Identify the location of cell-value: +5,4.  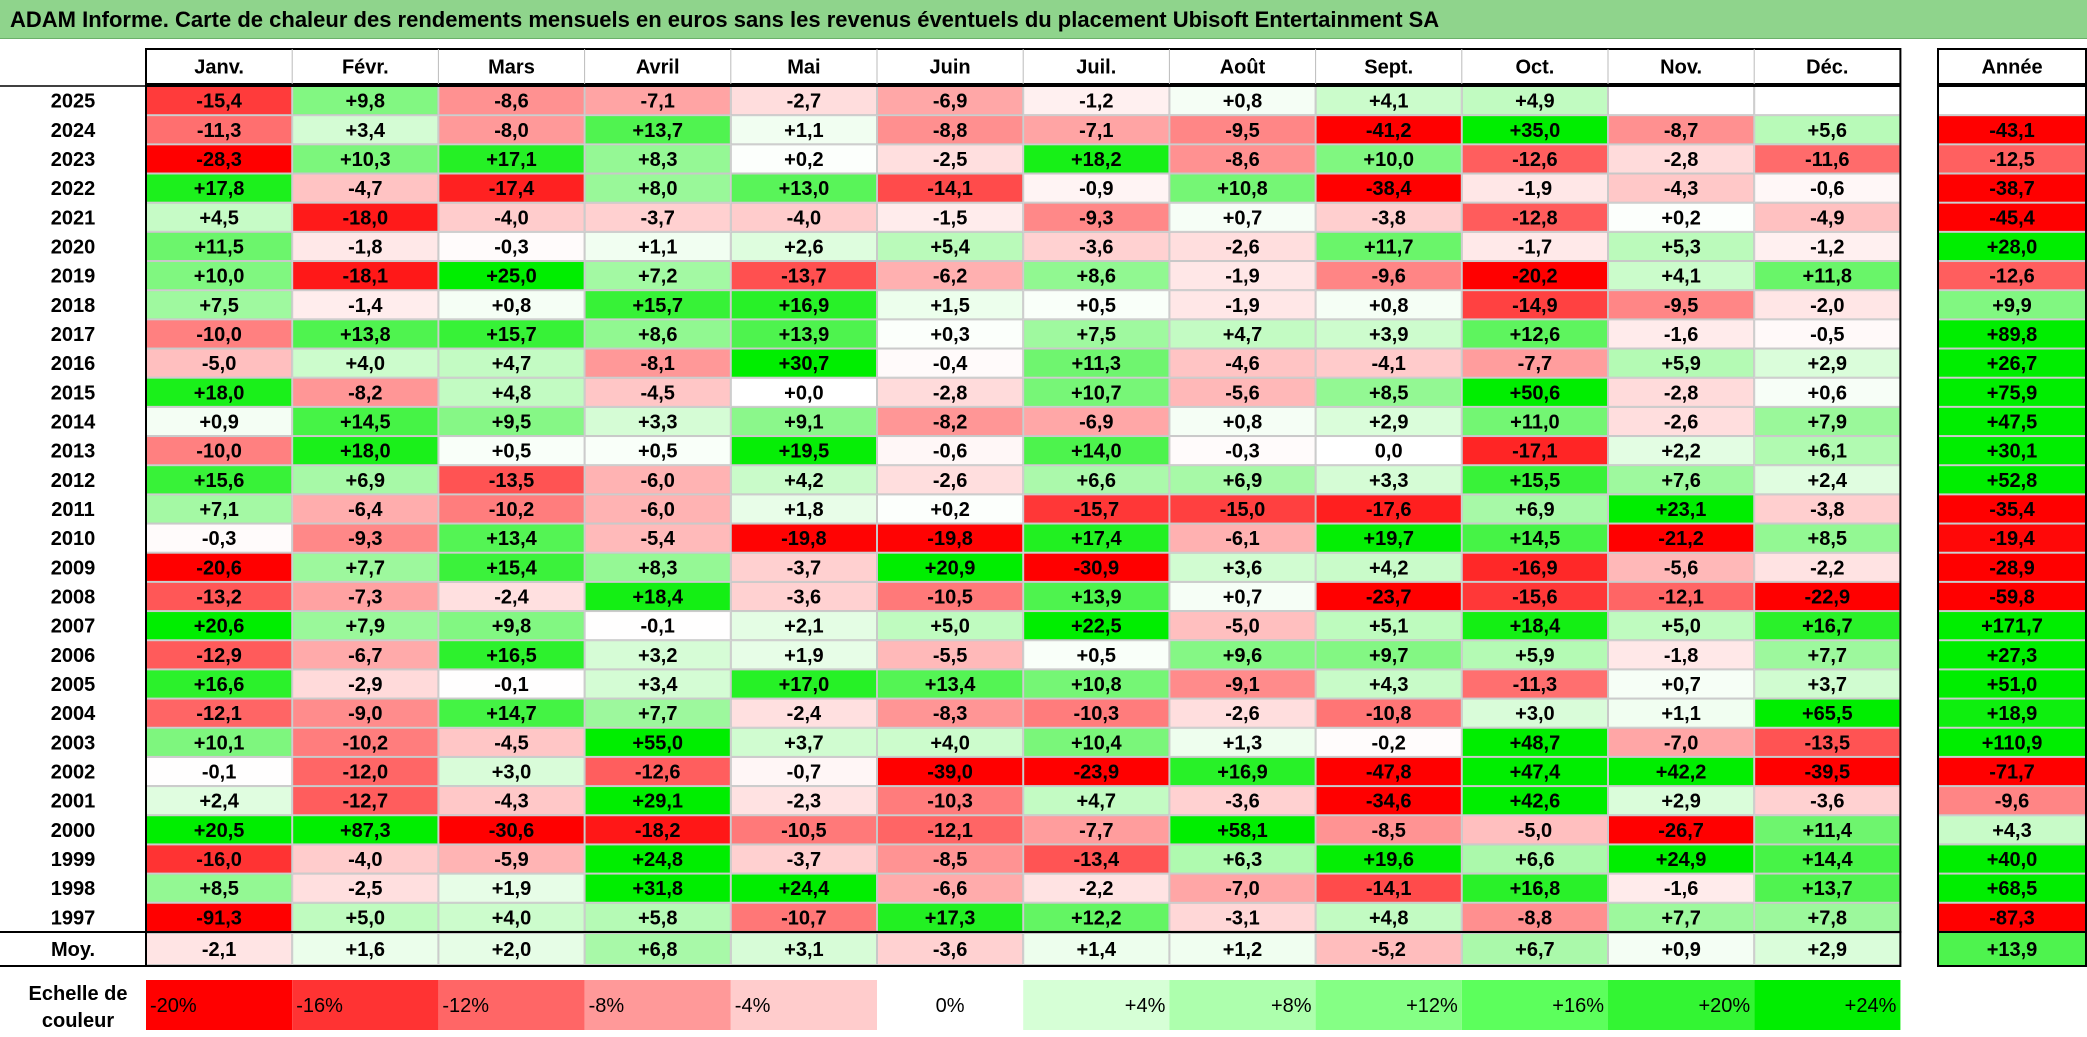
(950, 247).